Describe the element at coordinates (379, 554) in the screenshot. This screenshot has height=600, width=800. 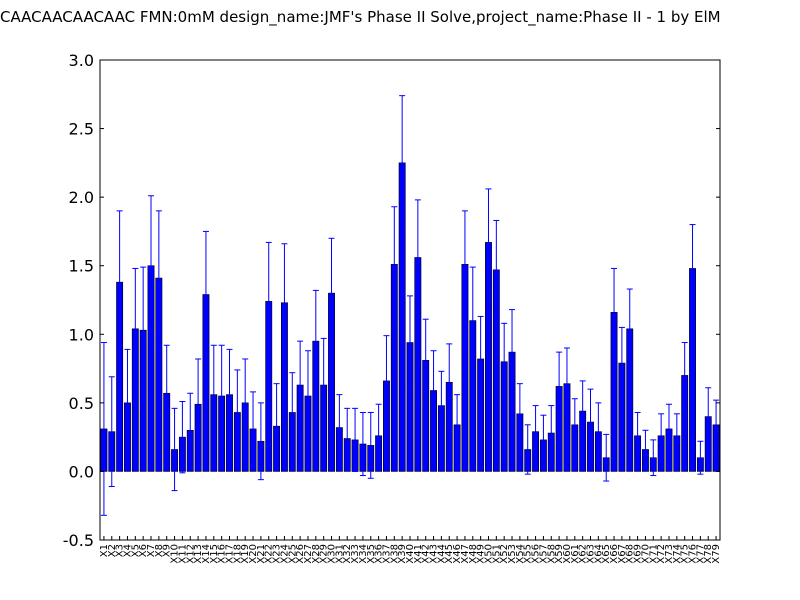
I see `x-tick-label: X36` at that location.